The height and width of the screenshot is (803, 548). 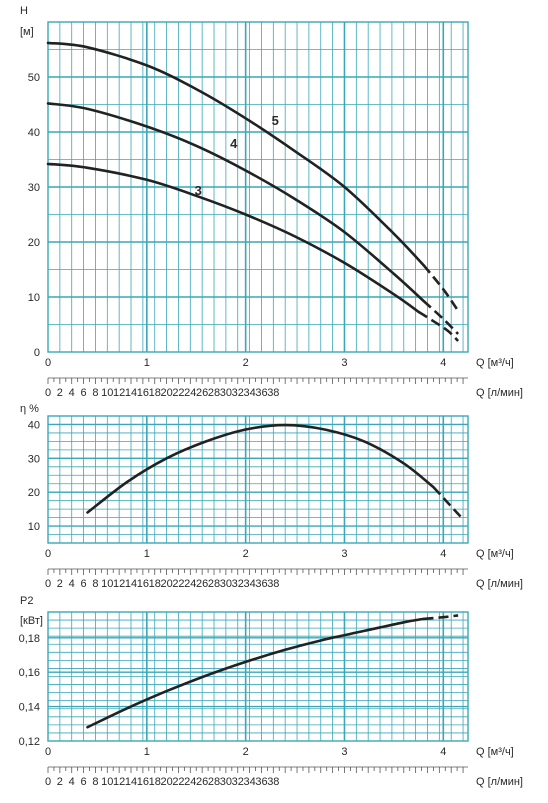 What do you see at coordinates (260, 468) in the screenshot?
I see `series--curve` at bounding box center [260, 468].